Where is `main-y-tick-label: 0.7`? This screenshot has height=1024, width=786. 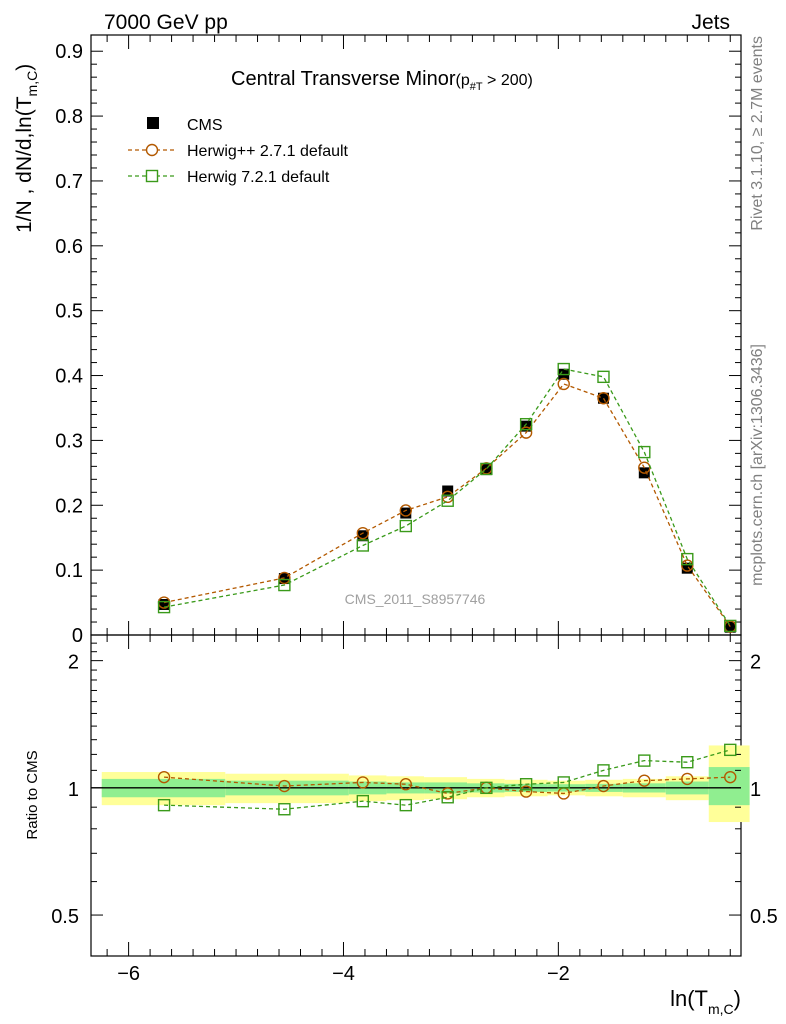
main-y-tick-label: 0.7 is located at coordinates (69, 182).